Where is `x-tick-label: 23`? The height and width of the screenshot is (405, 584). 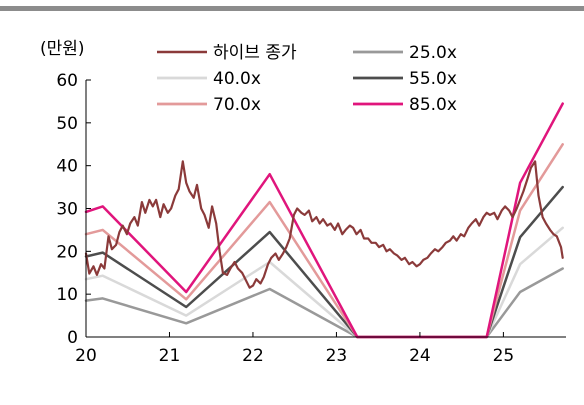
x-tick-label: 23 is located at coordinates (337, 356).